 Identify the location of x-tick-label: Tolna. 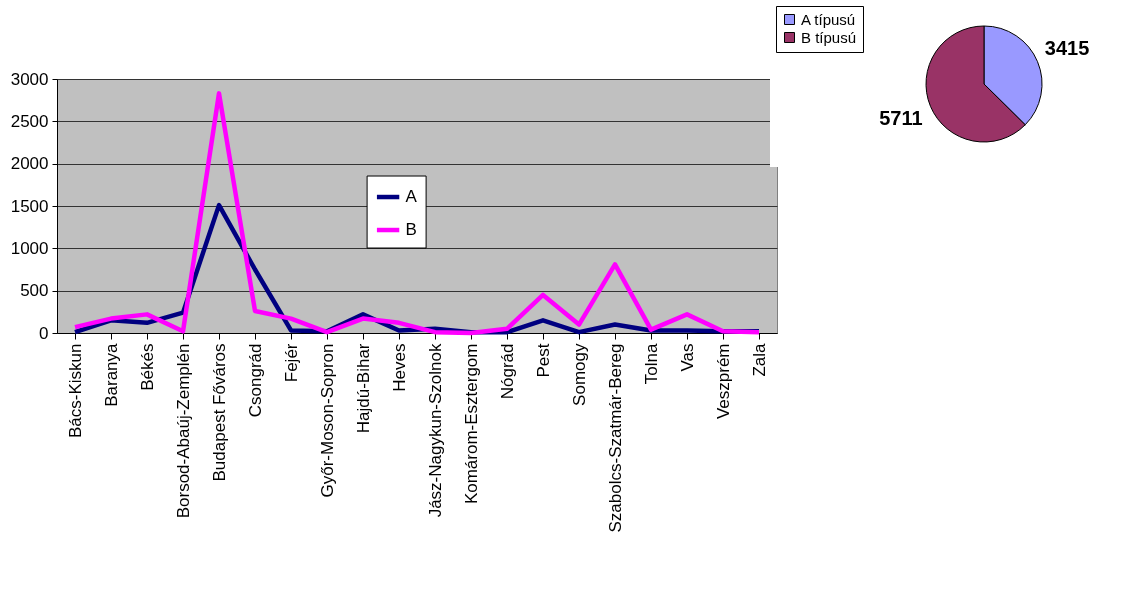
(651, 363).